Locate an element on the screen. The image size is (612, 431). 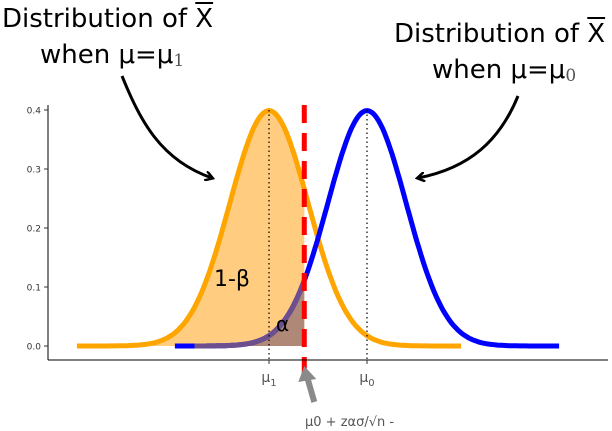
left-distribution-title: Distribution of X is located at coordinates (107, 19).